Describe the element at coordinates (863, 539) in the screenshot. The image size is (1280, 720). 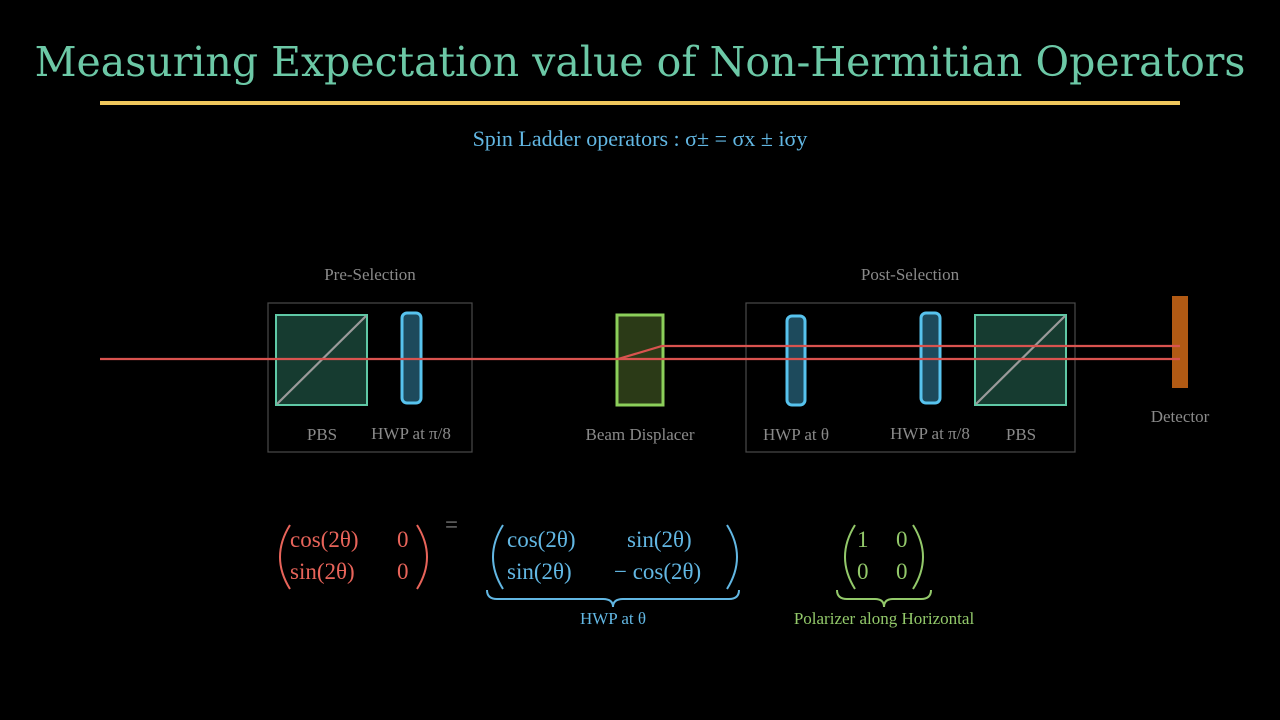
I see `pol-r1c1: 1` at that location.